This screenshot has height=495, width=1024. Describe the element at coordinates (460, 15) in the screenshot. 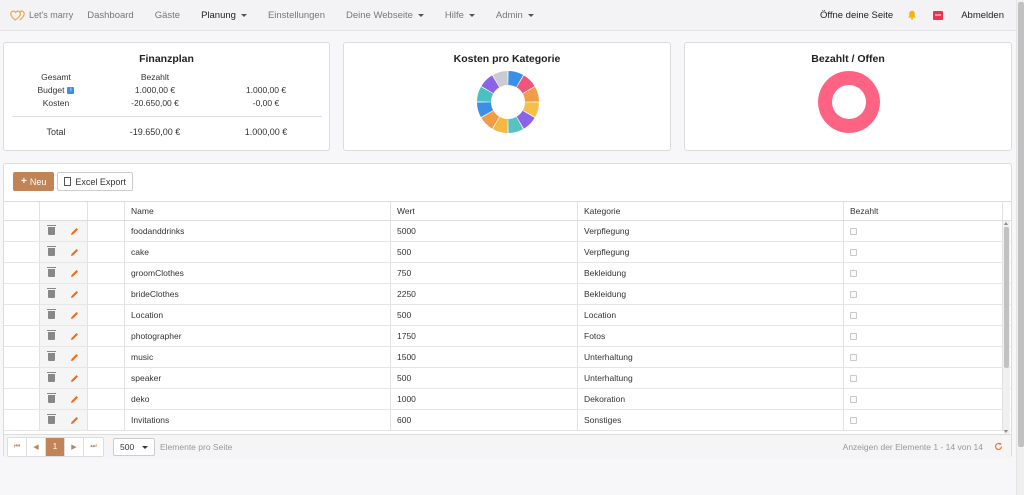

I see `nav-item-hilfe: Hilfe` at that location.